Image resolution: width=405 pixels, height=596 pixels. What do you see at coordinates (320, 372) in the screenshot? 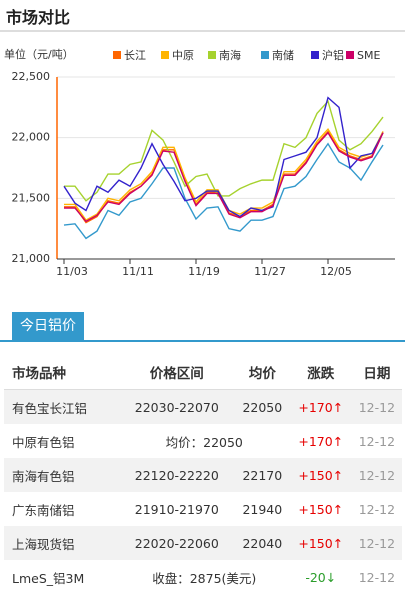
I see `column-header: 涨跌` at bounding box center [320, 372].